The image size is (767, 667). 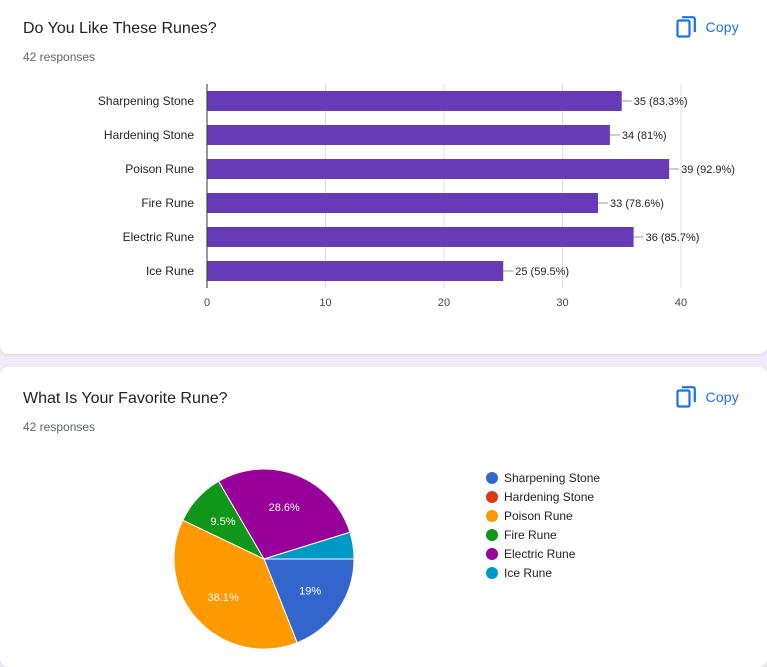 I want to click on data-label: 35 (83.3%), so click(x=661, y=102).